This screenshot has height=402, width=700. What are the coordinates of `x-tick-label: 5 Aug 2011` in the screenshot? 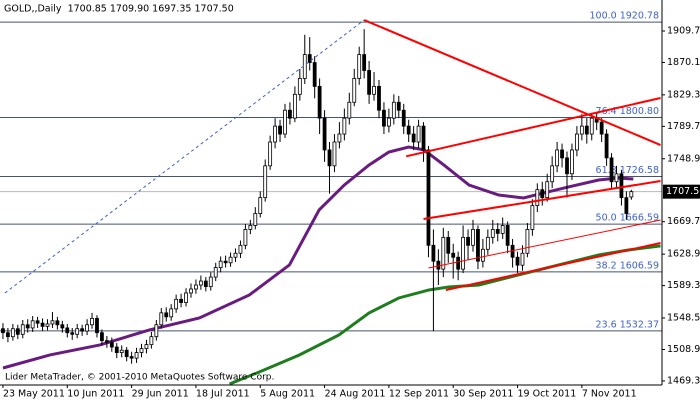 It's located at (287, 394).